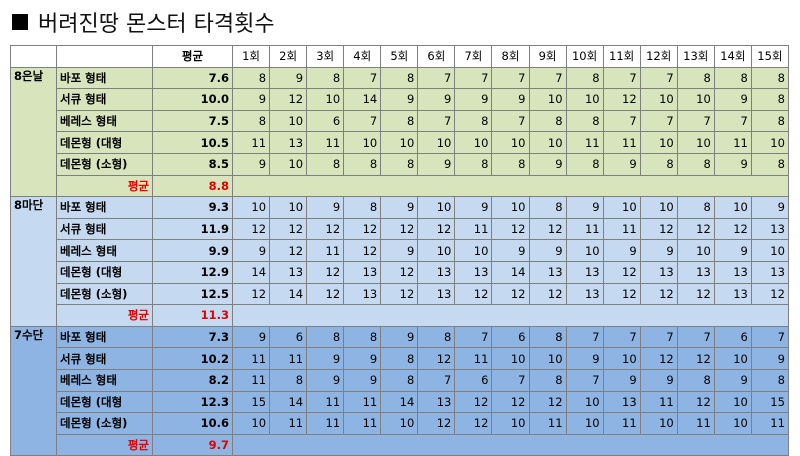 This screenshot has width=800, height=456. What do you see at coordinates (192, 337) in the screenshot?
I see `row-average: 7.3` at bounding box center [192, 337].